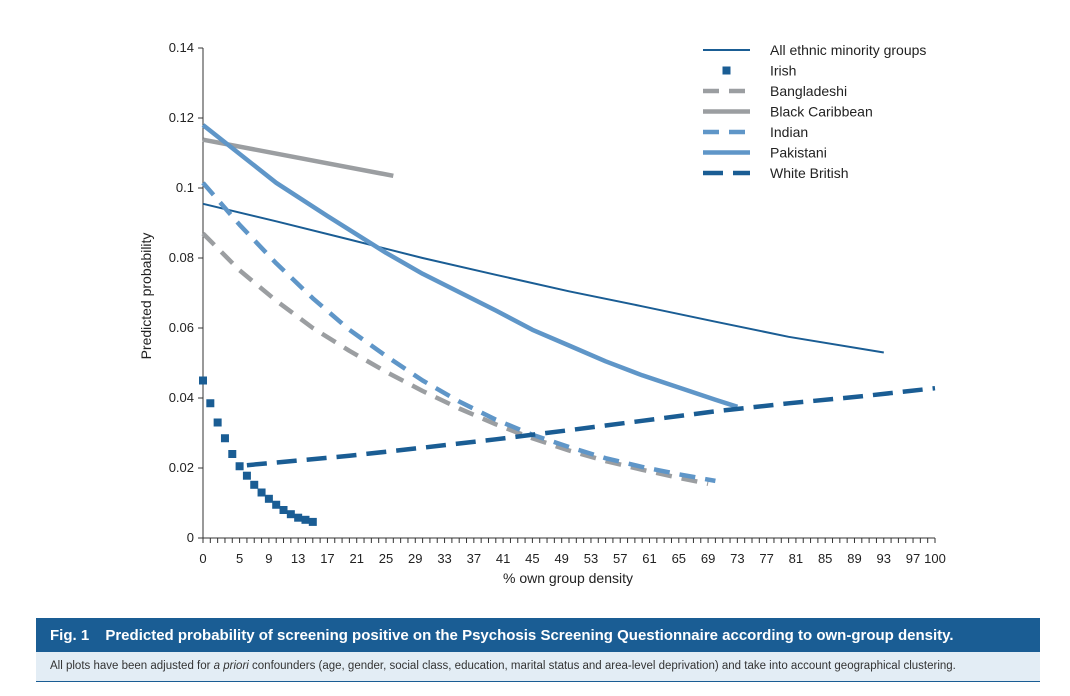  Describe the element at coordinates (503, 558) in the screenshot. I see `x-tick-label: 41` at that location.